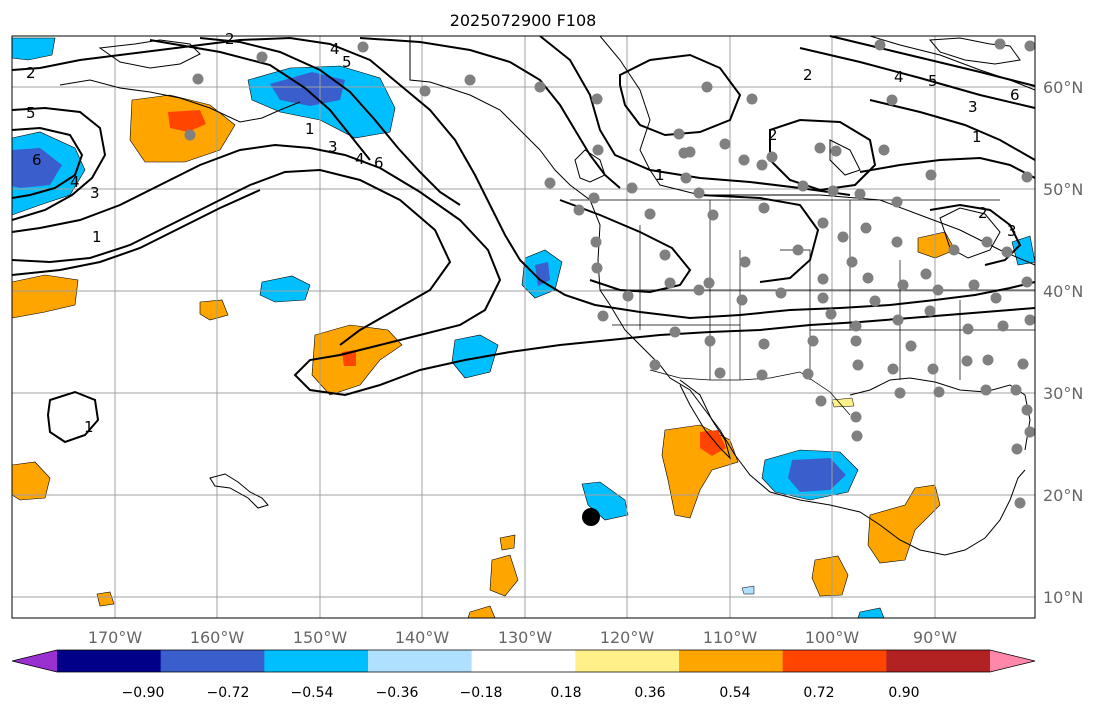  Describe the element at coordinates (143, 693) in the screenshot. I see `colorbar-tick-label: −0.90` at that location.